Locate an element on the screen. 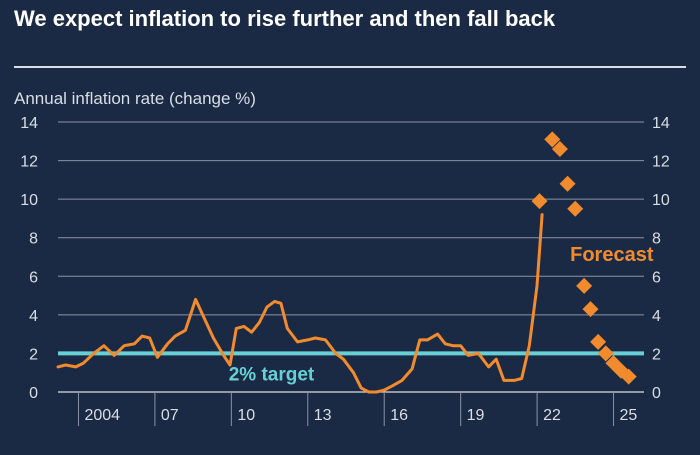  x-tick-label: 19 is located at coordinates (476, 415).